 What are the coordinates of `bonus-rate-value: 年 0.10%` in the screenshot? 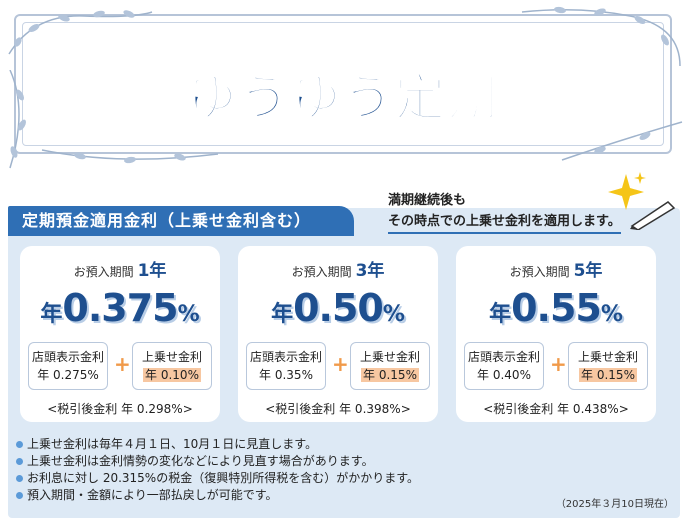 It's located at (172, 375).